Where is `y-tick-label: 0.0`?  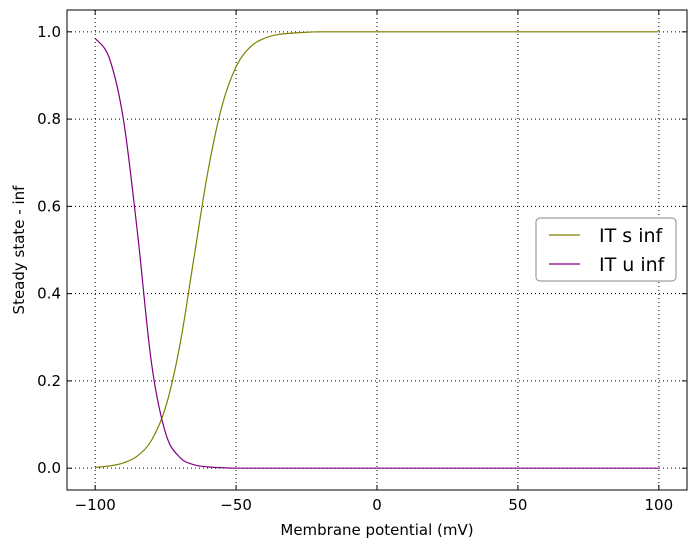
y-tick-label: 0.0 is located at coordinates (49, 468).